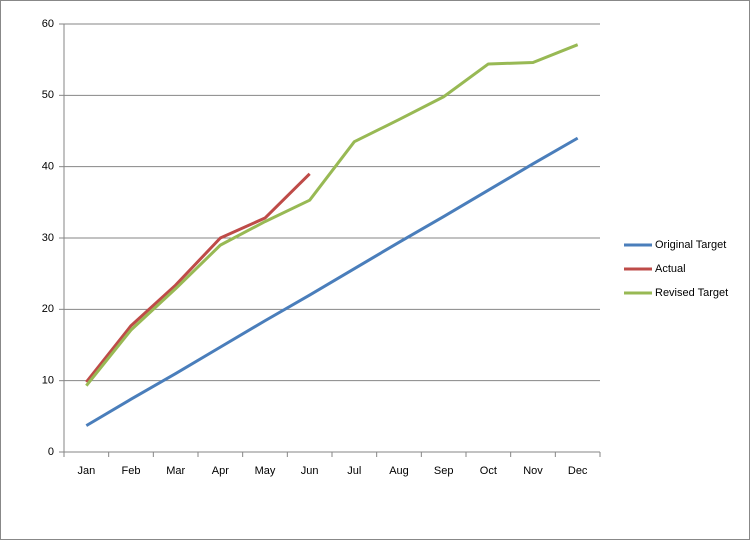 This screenshot has height=540, width=750. I want to click on legend-label: Original Target, so click(690, 245).